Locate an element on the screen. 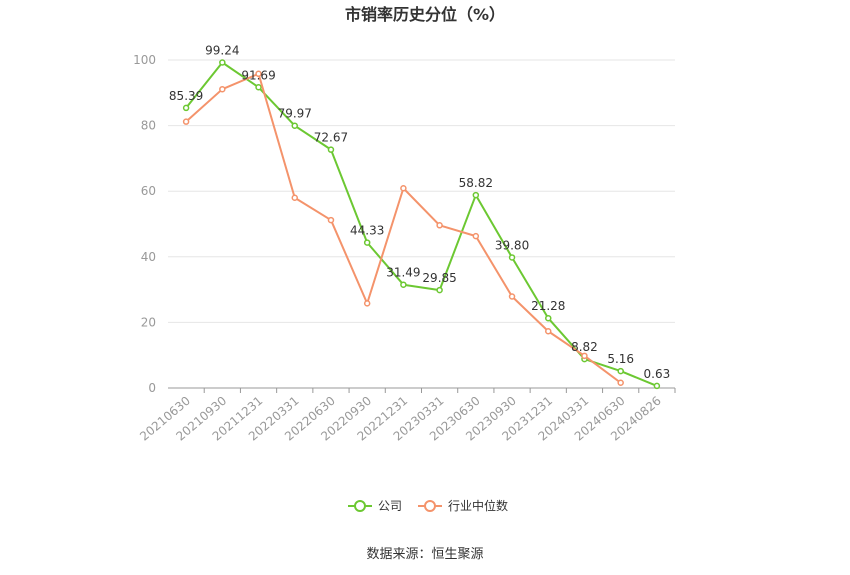 Image resolution: width=850 pixels, height=575 pixels. data-label: 21.28 is located at coordinates (548, 306).